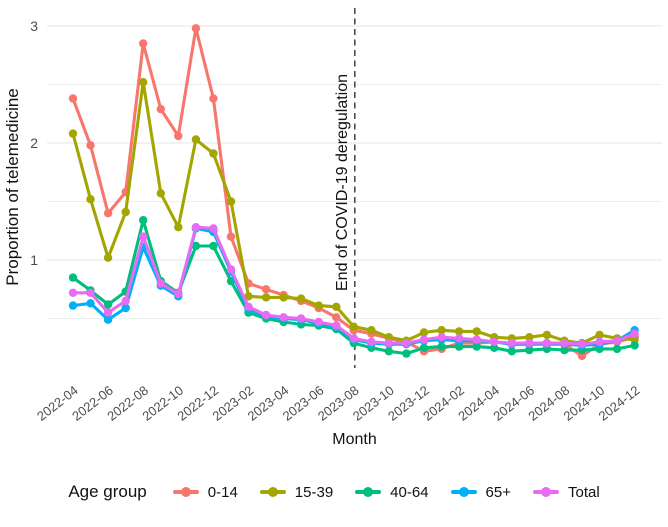 This screenshot has height=527, width=668. I want to click on x-axis-title: Month, so click(354, 439).